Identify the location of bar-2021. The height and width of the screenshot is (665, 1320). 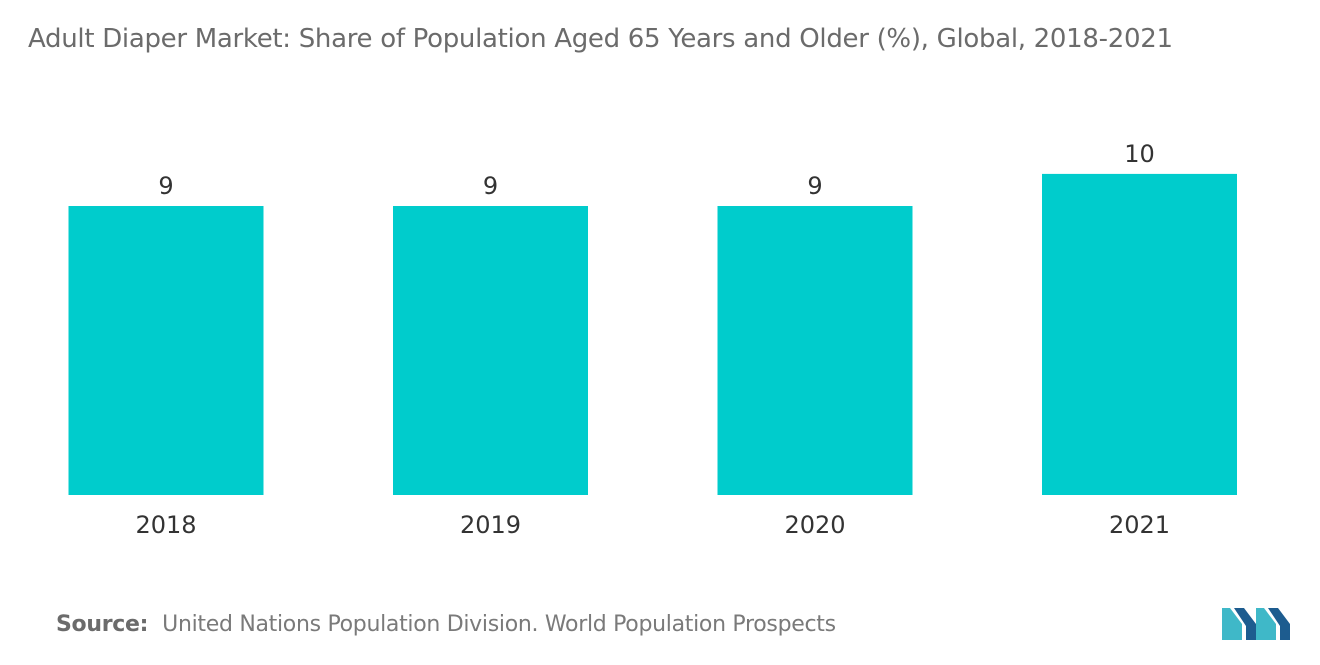
(1139, 334).